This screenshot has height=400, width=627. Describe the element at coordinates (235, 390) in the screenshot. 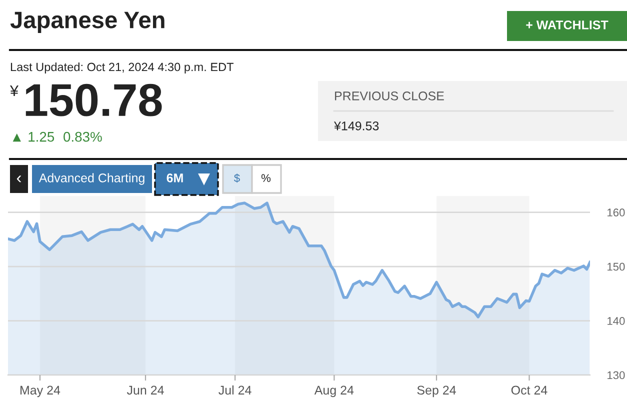

I see `x-tick-label: Jul 24` at that location.